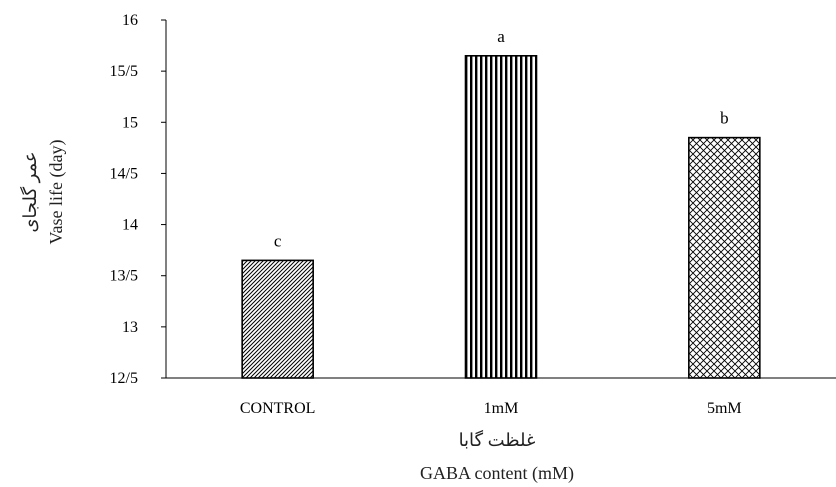 This screenshot has height=487, width=836. What do you see at coordinates (724, 408) in the screenshot?
I see `x-tick-label: 5mM` at bounding box center [724, 408].